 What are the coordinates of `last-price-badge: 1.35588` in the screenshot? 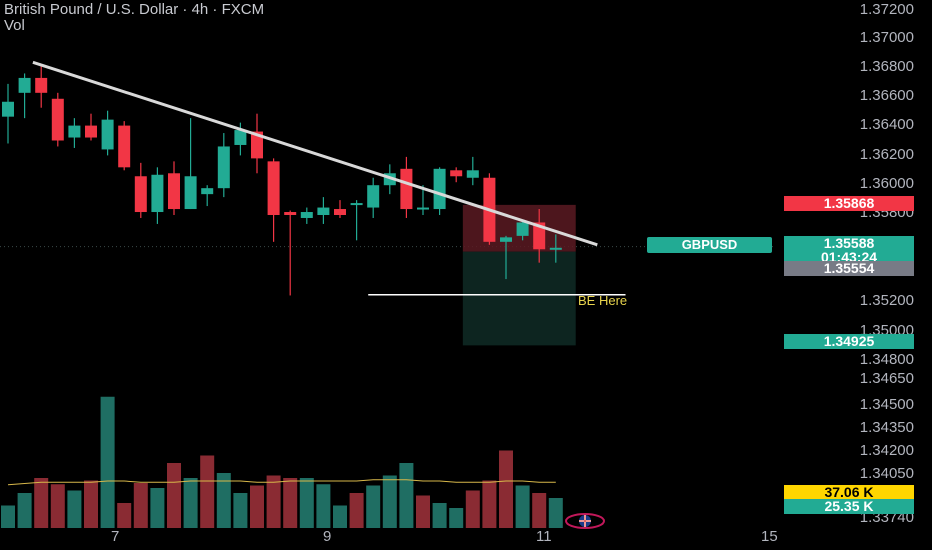 It's located at (849, 243).